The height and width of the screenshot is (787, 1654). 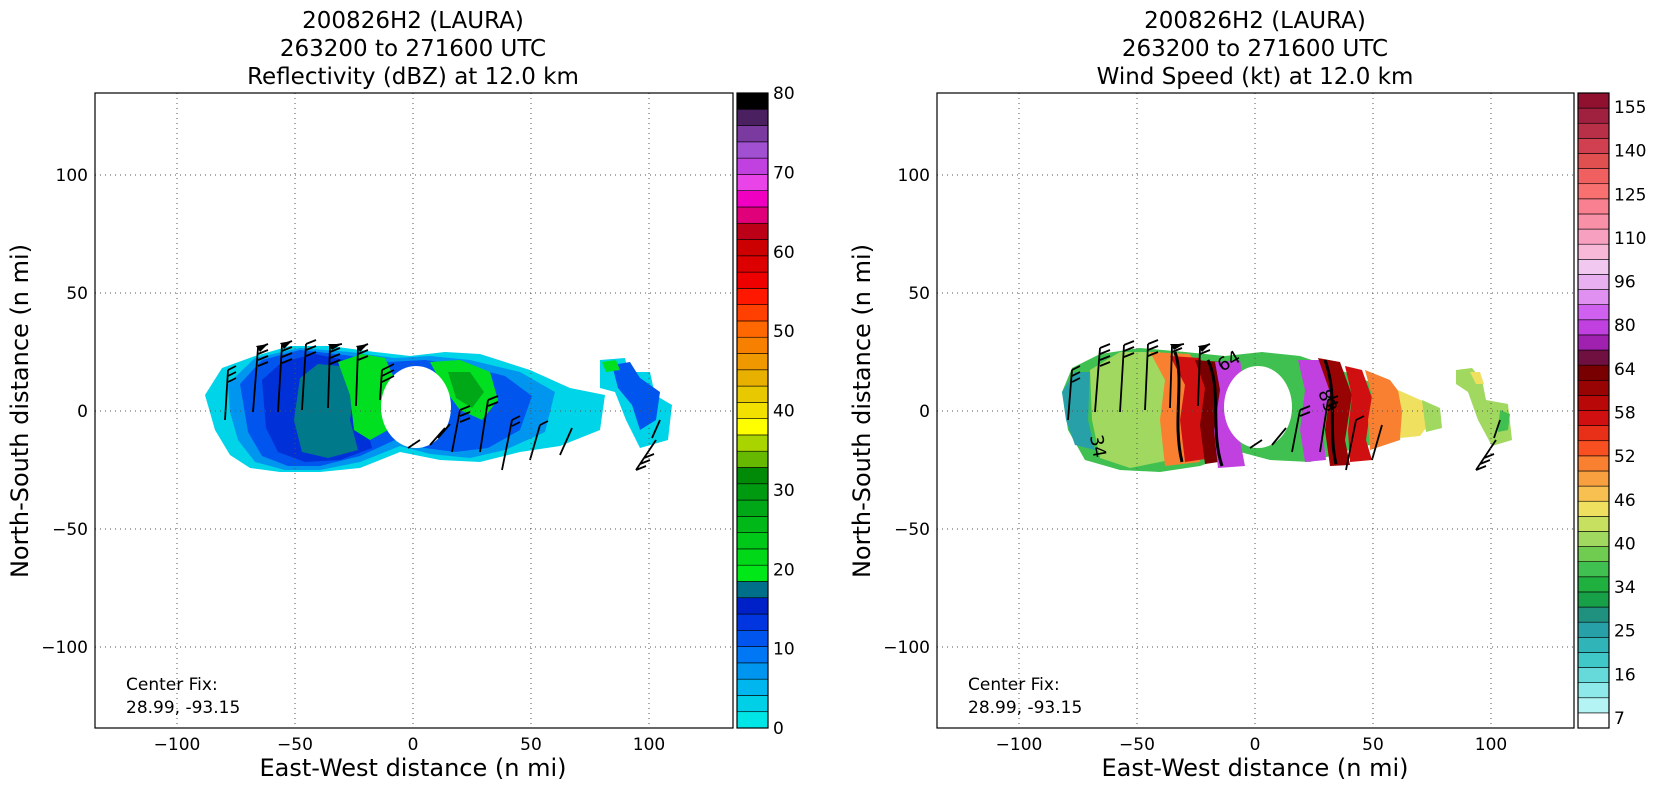 I want to click on reflectivity-center-fix-value: 28.99, -93.15, so click(x=183, y=708).